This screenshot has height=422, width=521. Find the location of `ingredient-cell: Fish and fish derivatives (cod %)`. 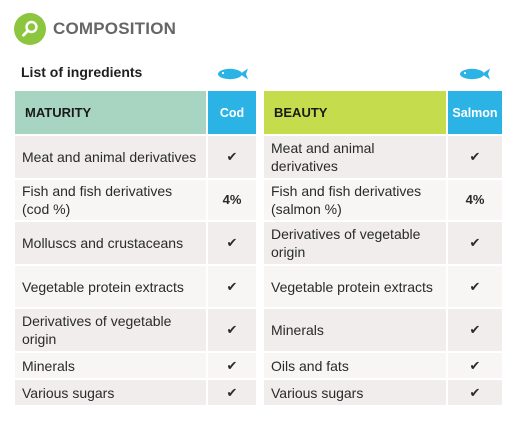

ingredient-cell: Fish and fish derivatives (cod %) is located at coordinates (110, 199).